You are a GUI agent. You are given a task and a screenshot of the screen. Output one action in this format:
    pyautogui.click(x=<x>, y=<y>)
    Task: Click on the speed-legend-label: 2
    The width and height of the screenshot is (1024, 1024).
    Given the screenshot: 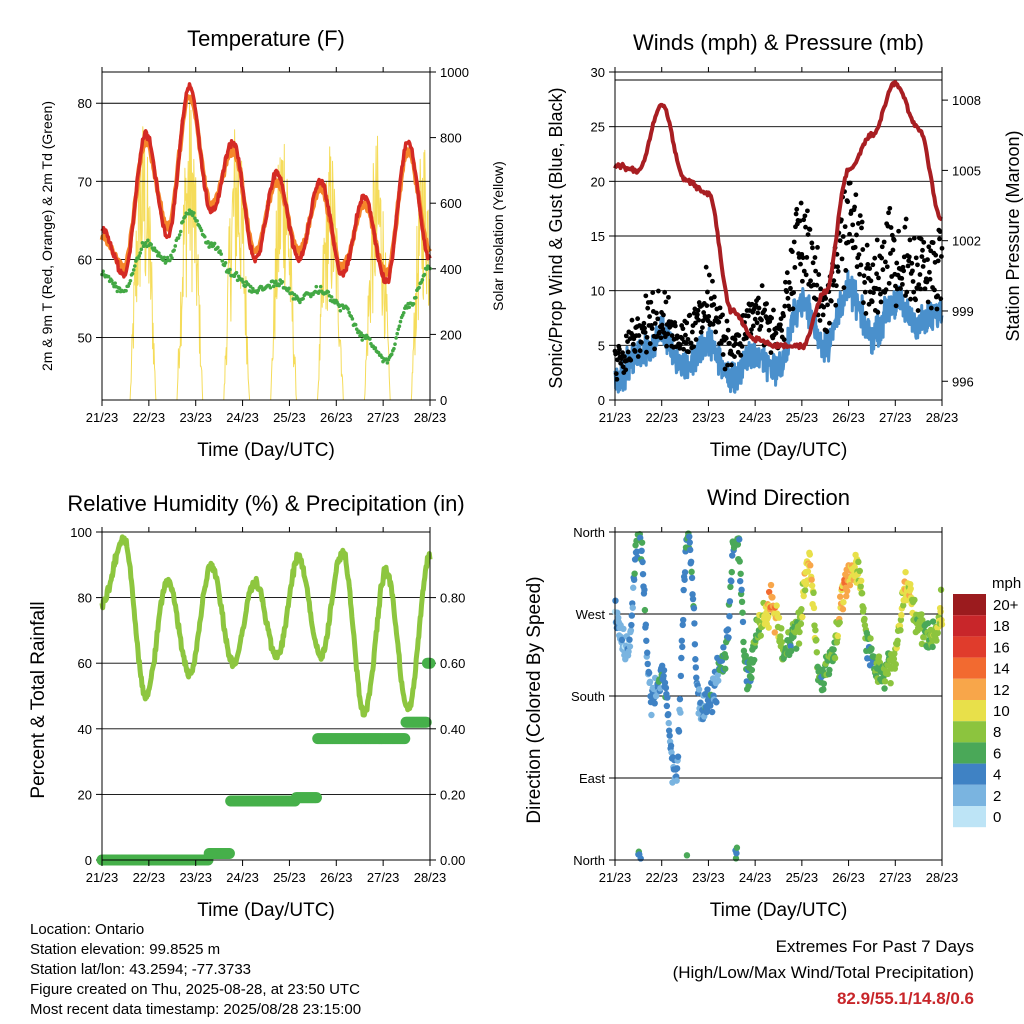 What is the action you would take?
    pyautogui.click(x=997, y=796)
    